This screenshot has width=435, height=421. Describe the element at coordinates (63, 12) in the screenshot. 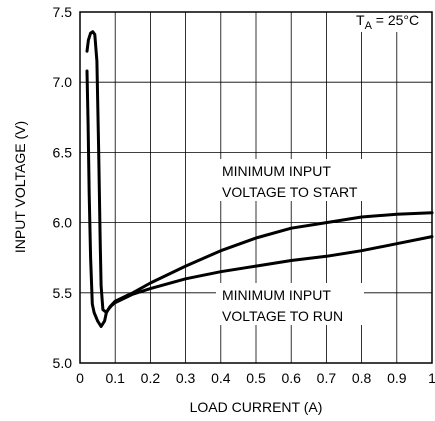

I see `y-tick-label: 7.5` at that location.